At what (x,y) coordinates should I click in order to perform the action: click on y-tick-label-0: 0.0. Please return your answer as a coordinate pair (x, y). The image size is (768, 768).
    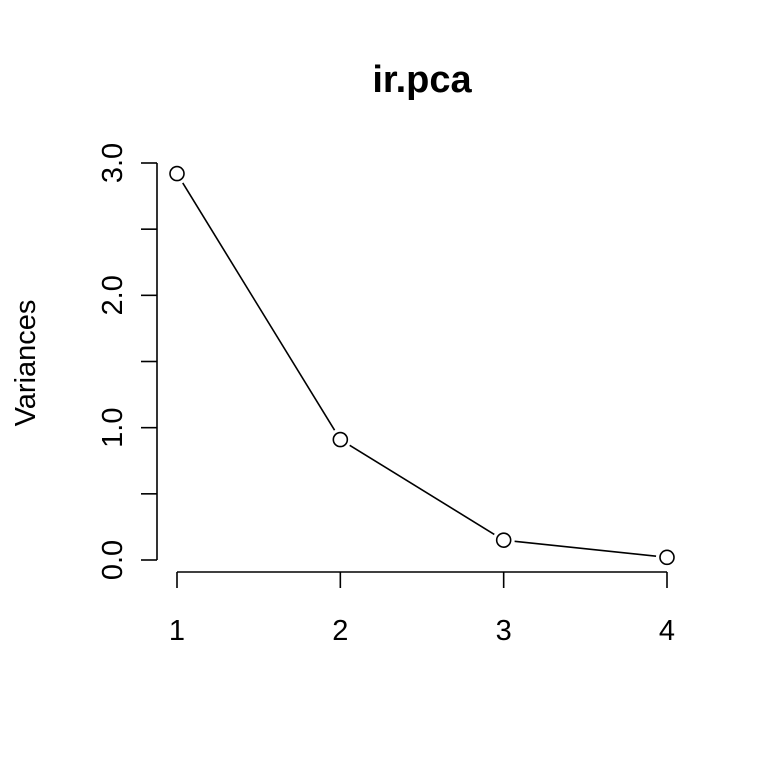
    Looking at the image, I should click on (113, 560).